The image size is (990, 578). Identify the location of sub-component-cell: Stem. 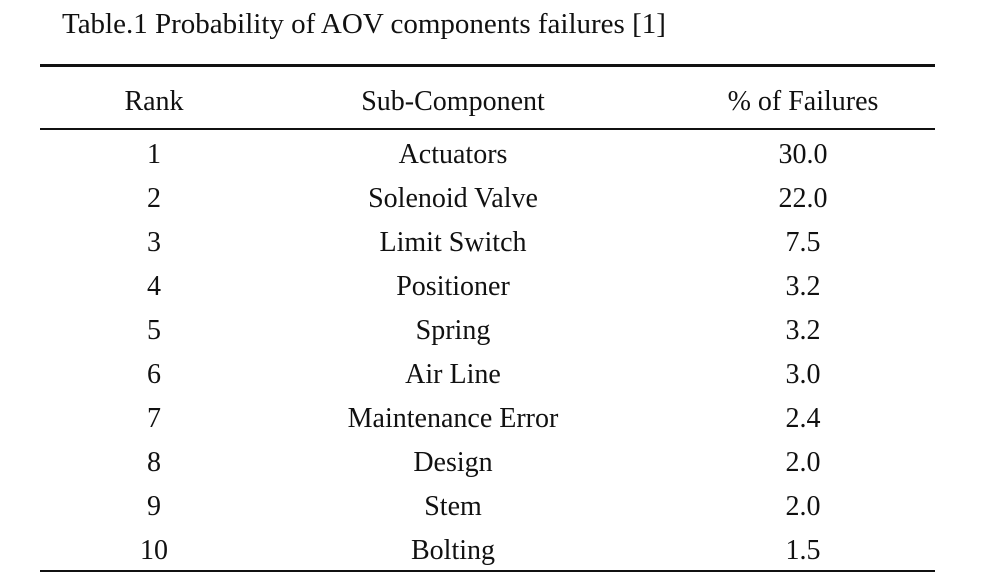
(453, 506).